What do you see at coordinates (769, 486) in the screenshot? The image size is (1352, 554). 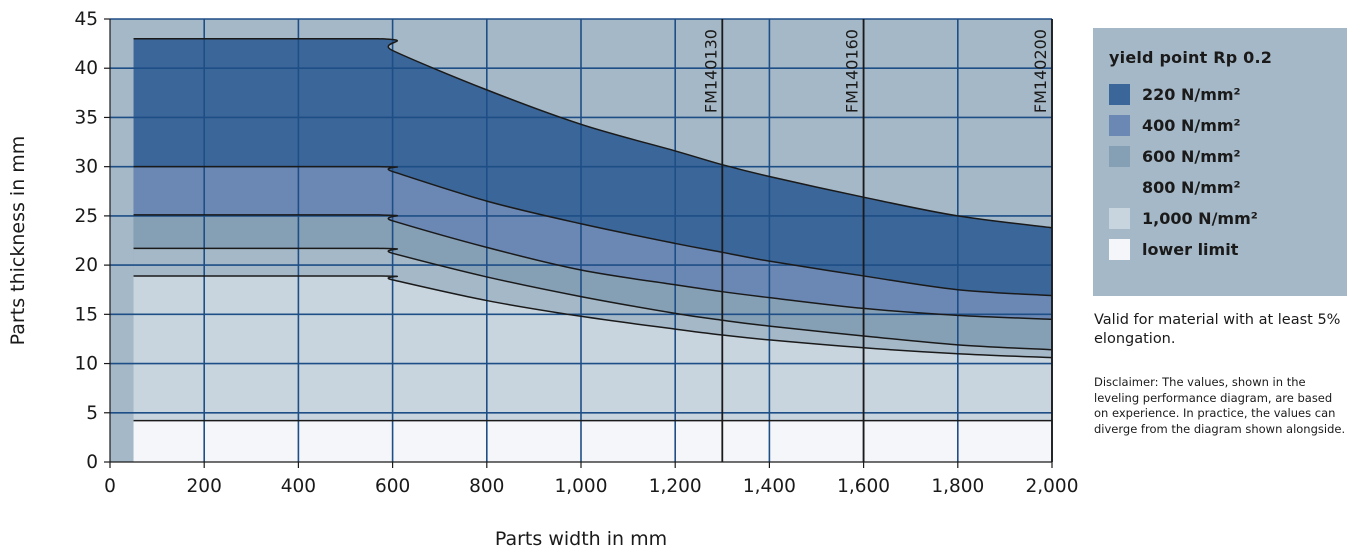 I see `x-tick-label-7: 1,400` at bounding box center [769, 486].